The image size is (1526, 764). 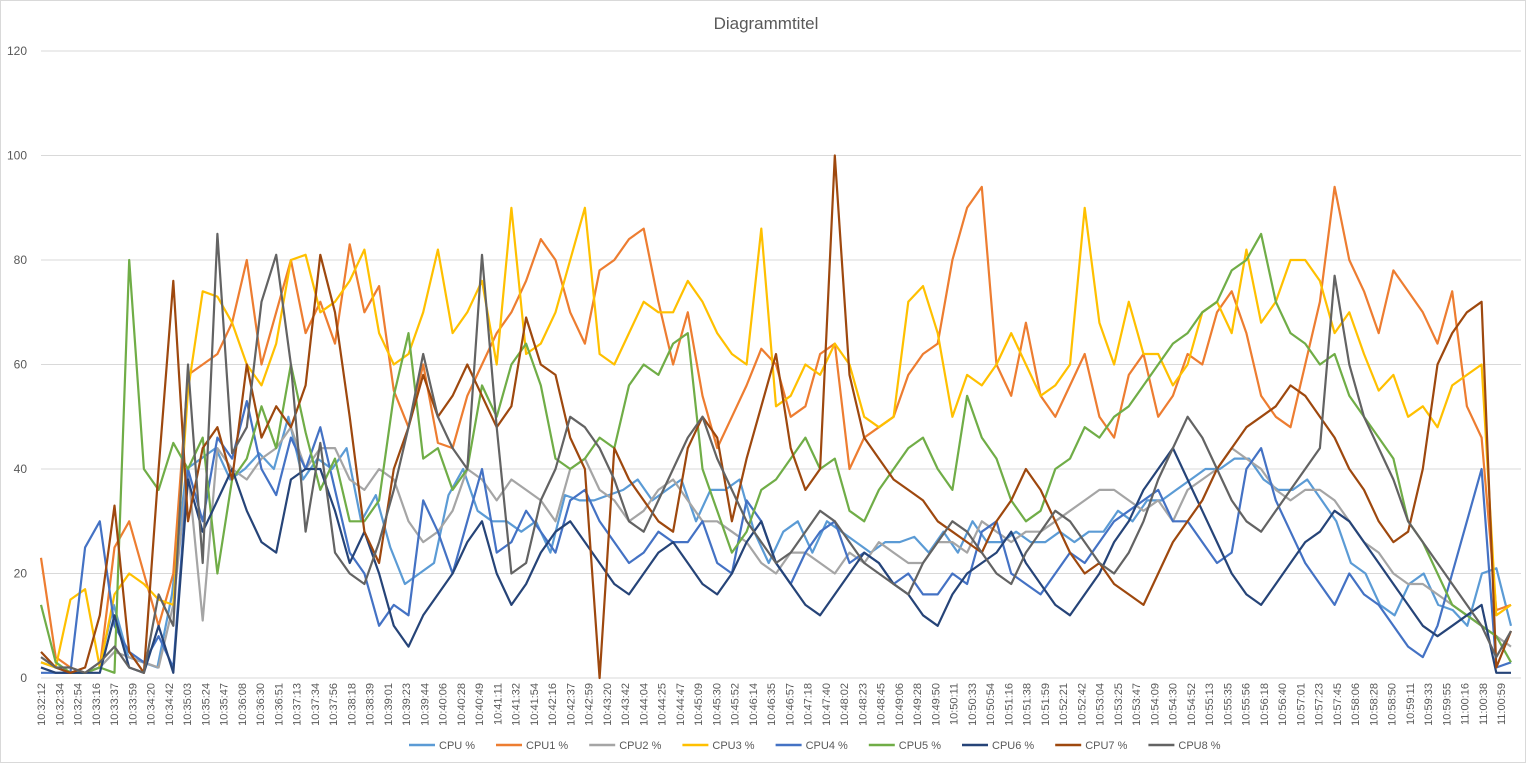 I want to click on legend-label: CPU1 %, so click(x=547, y=746).